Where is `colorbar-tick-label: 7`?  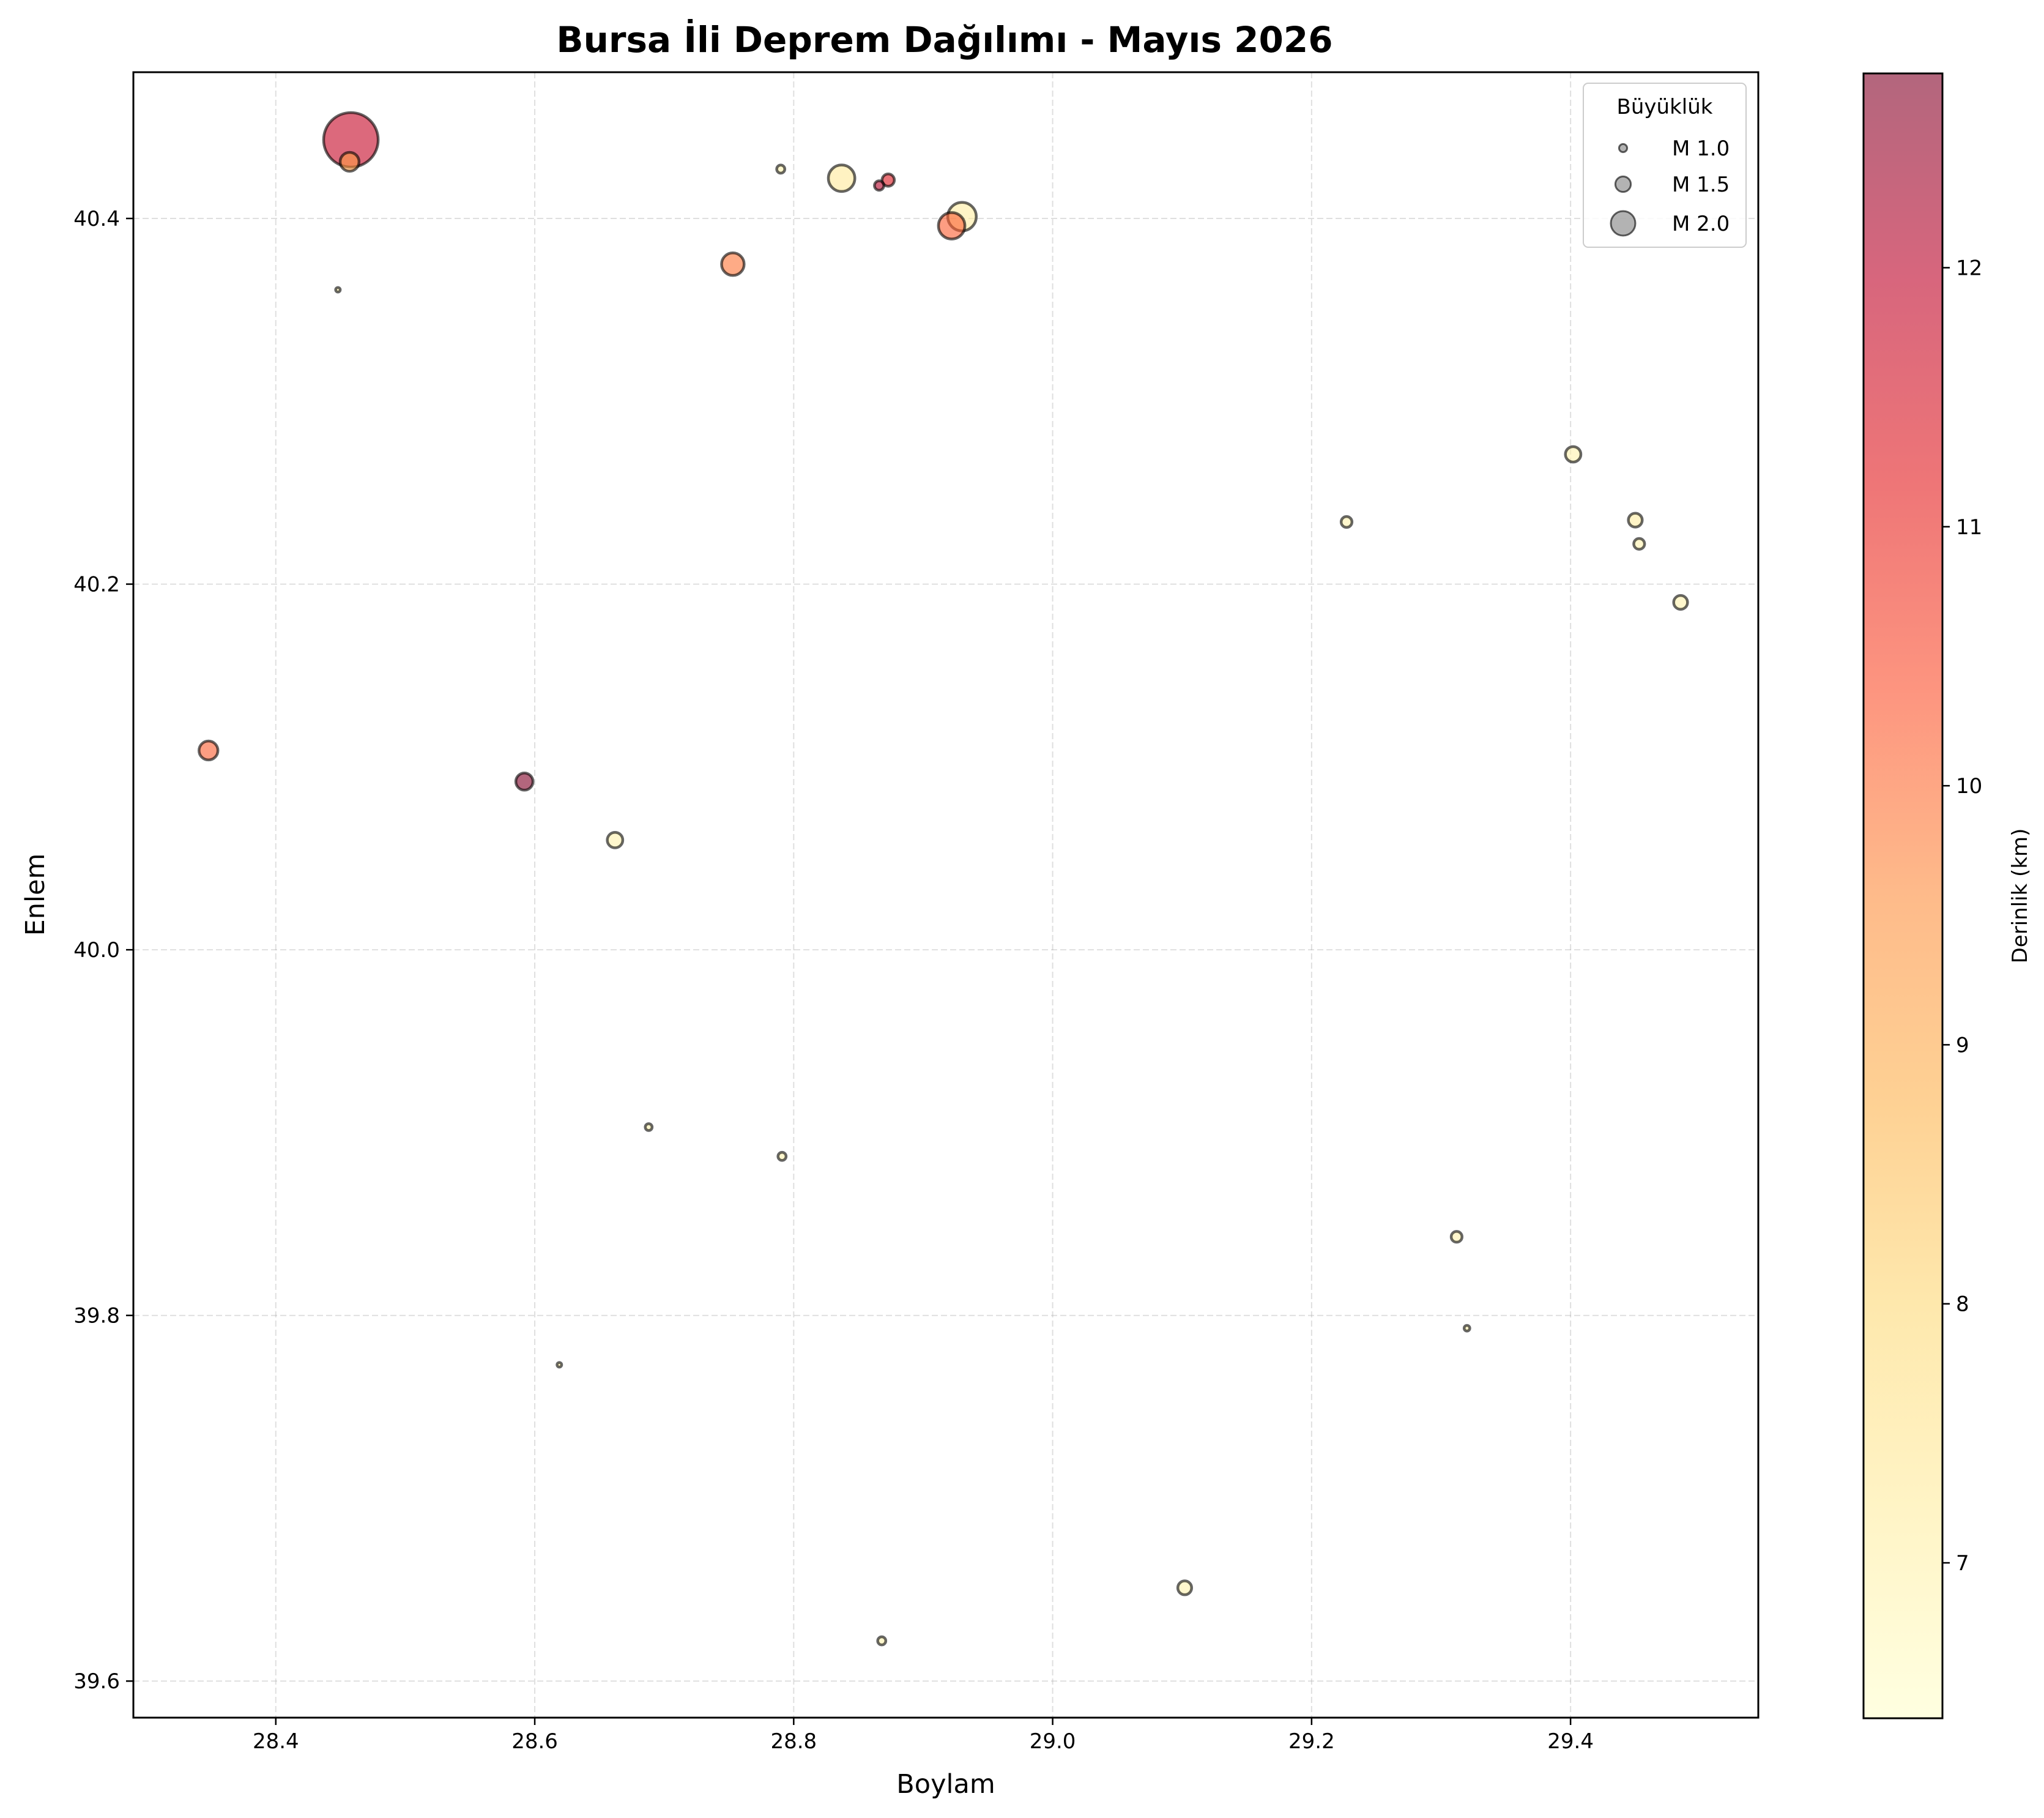 colorbar-tick-label: 7 is located at coordinates (1963, 1563).